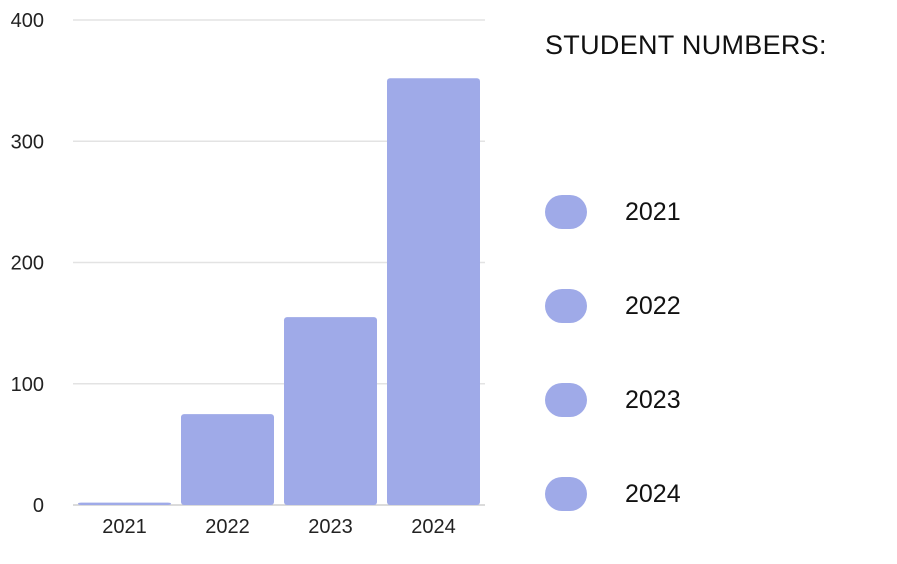 This screenshot has height=564, width=897. What do you see at coordinates (613, 494) in the screenshot?
I see `legend-item-2024: 2024` at bounding box center [613, 494].